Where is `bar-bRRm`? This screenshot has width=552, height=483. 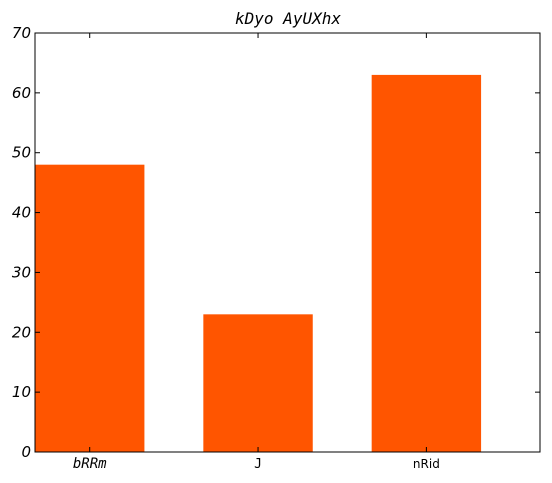
bar-bRRm is located at coordinates (90, 308).